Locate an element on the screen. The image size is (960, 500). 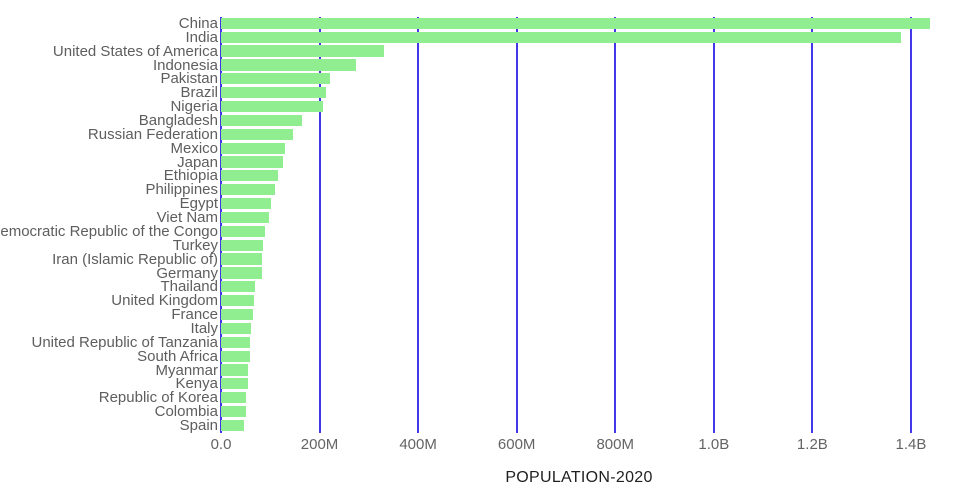
bar-south-africa is located at coordinates (236, 356).